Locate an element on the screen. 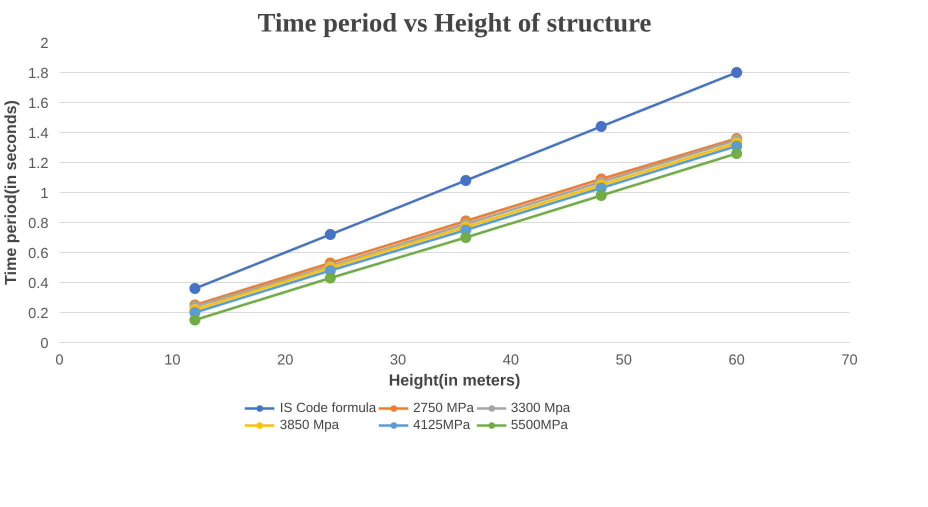  legend-label: 5500MPa is located at coordinates (539, 424).